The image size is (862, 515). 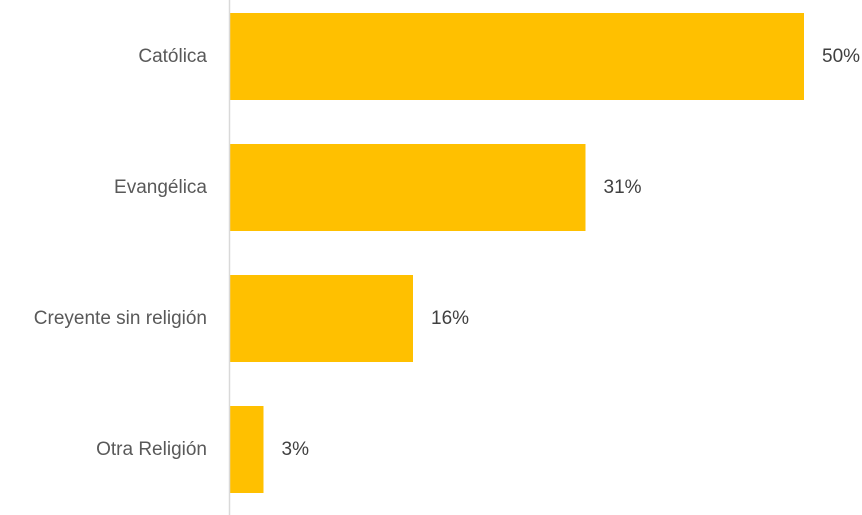 What do you see at coordinates (160, 187) in the screenshot?
I see `category-label-1: Evangélica` at bounding box center [160, 187].